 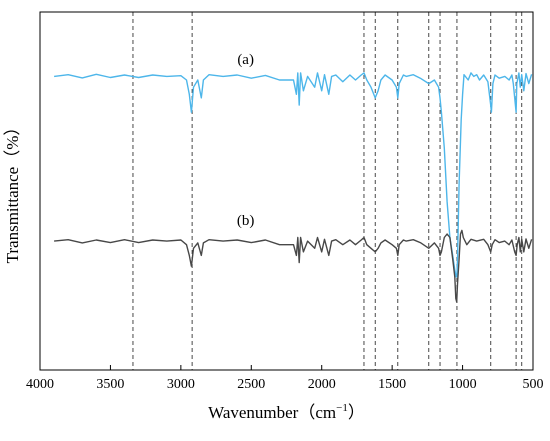 What do you see at coordinates (246, 140) in the screenshot?
I see `series-annotations: (a) (b)` at bounding box center [246, 140].